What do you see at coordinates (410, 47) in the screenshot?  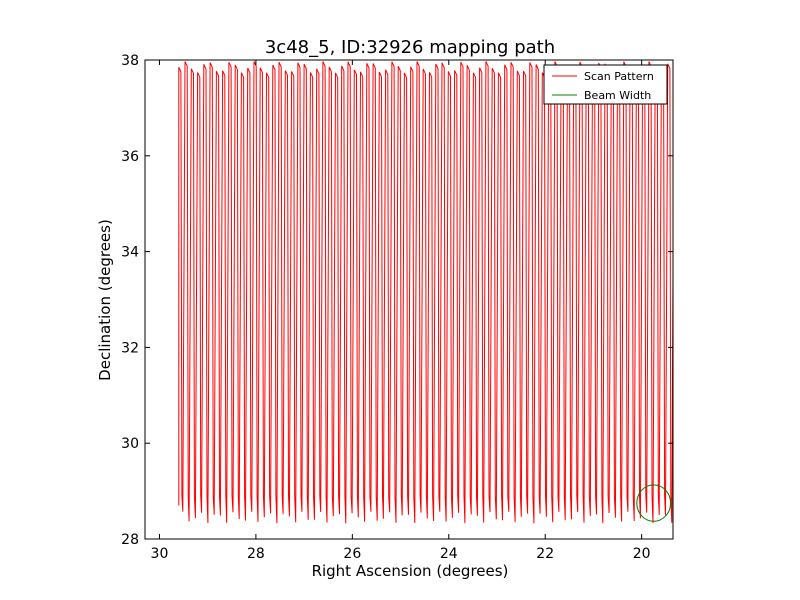 I see `chart-title: 3c48_5, ID:32926 mapping path` at bounding box center [410, 47].